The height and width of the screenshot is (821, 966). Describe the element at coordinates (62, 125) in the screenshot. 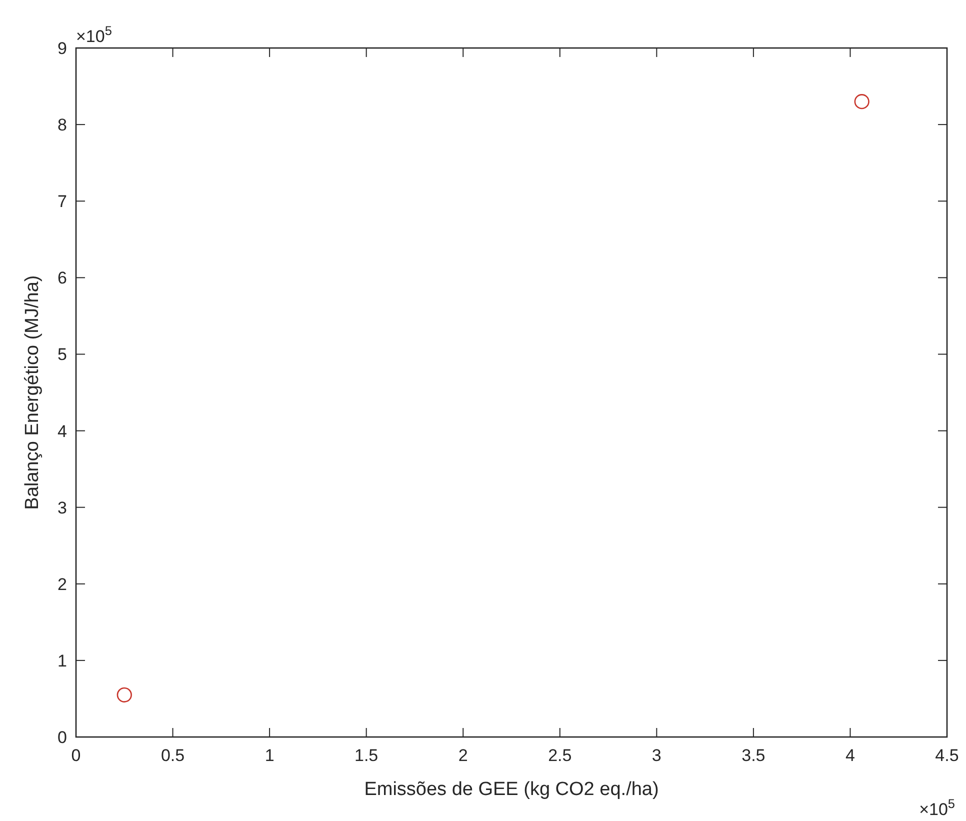

I see `y-tick-label: 8` at that location.